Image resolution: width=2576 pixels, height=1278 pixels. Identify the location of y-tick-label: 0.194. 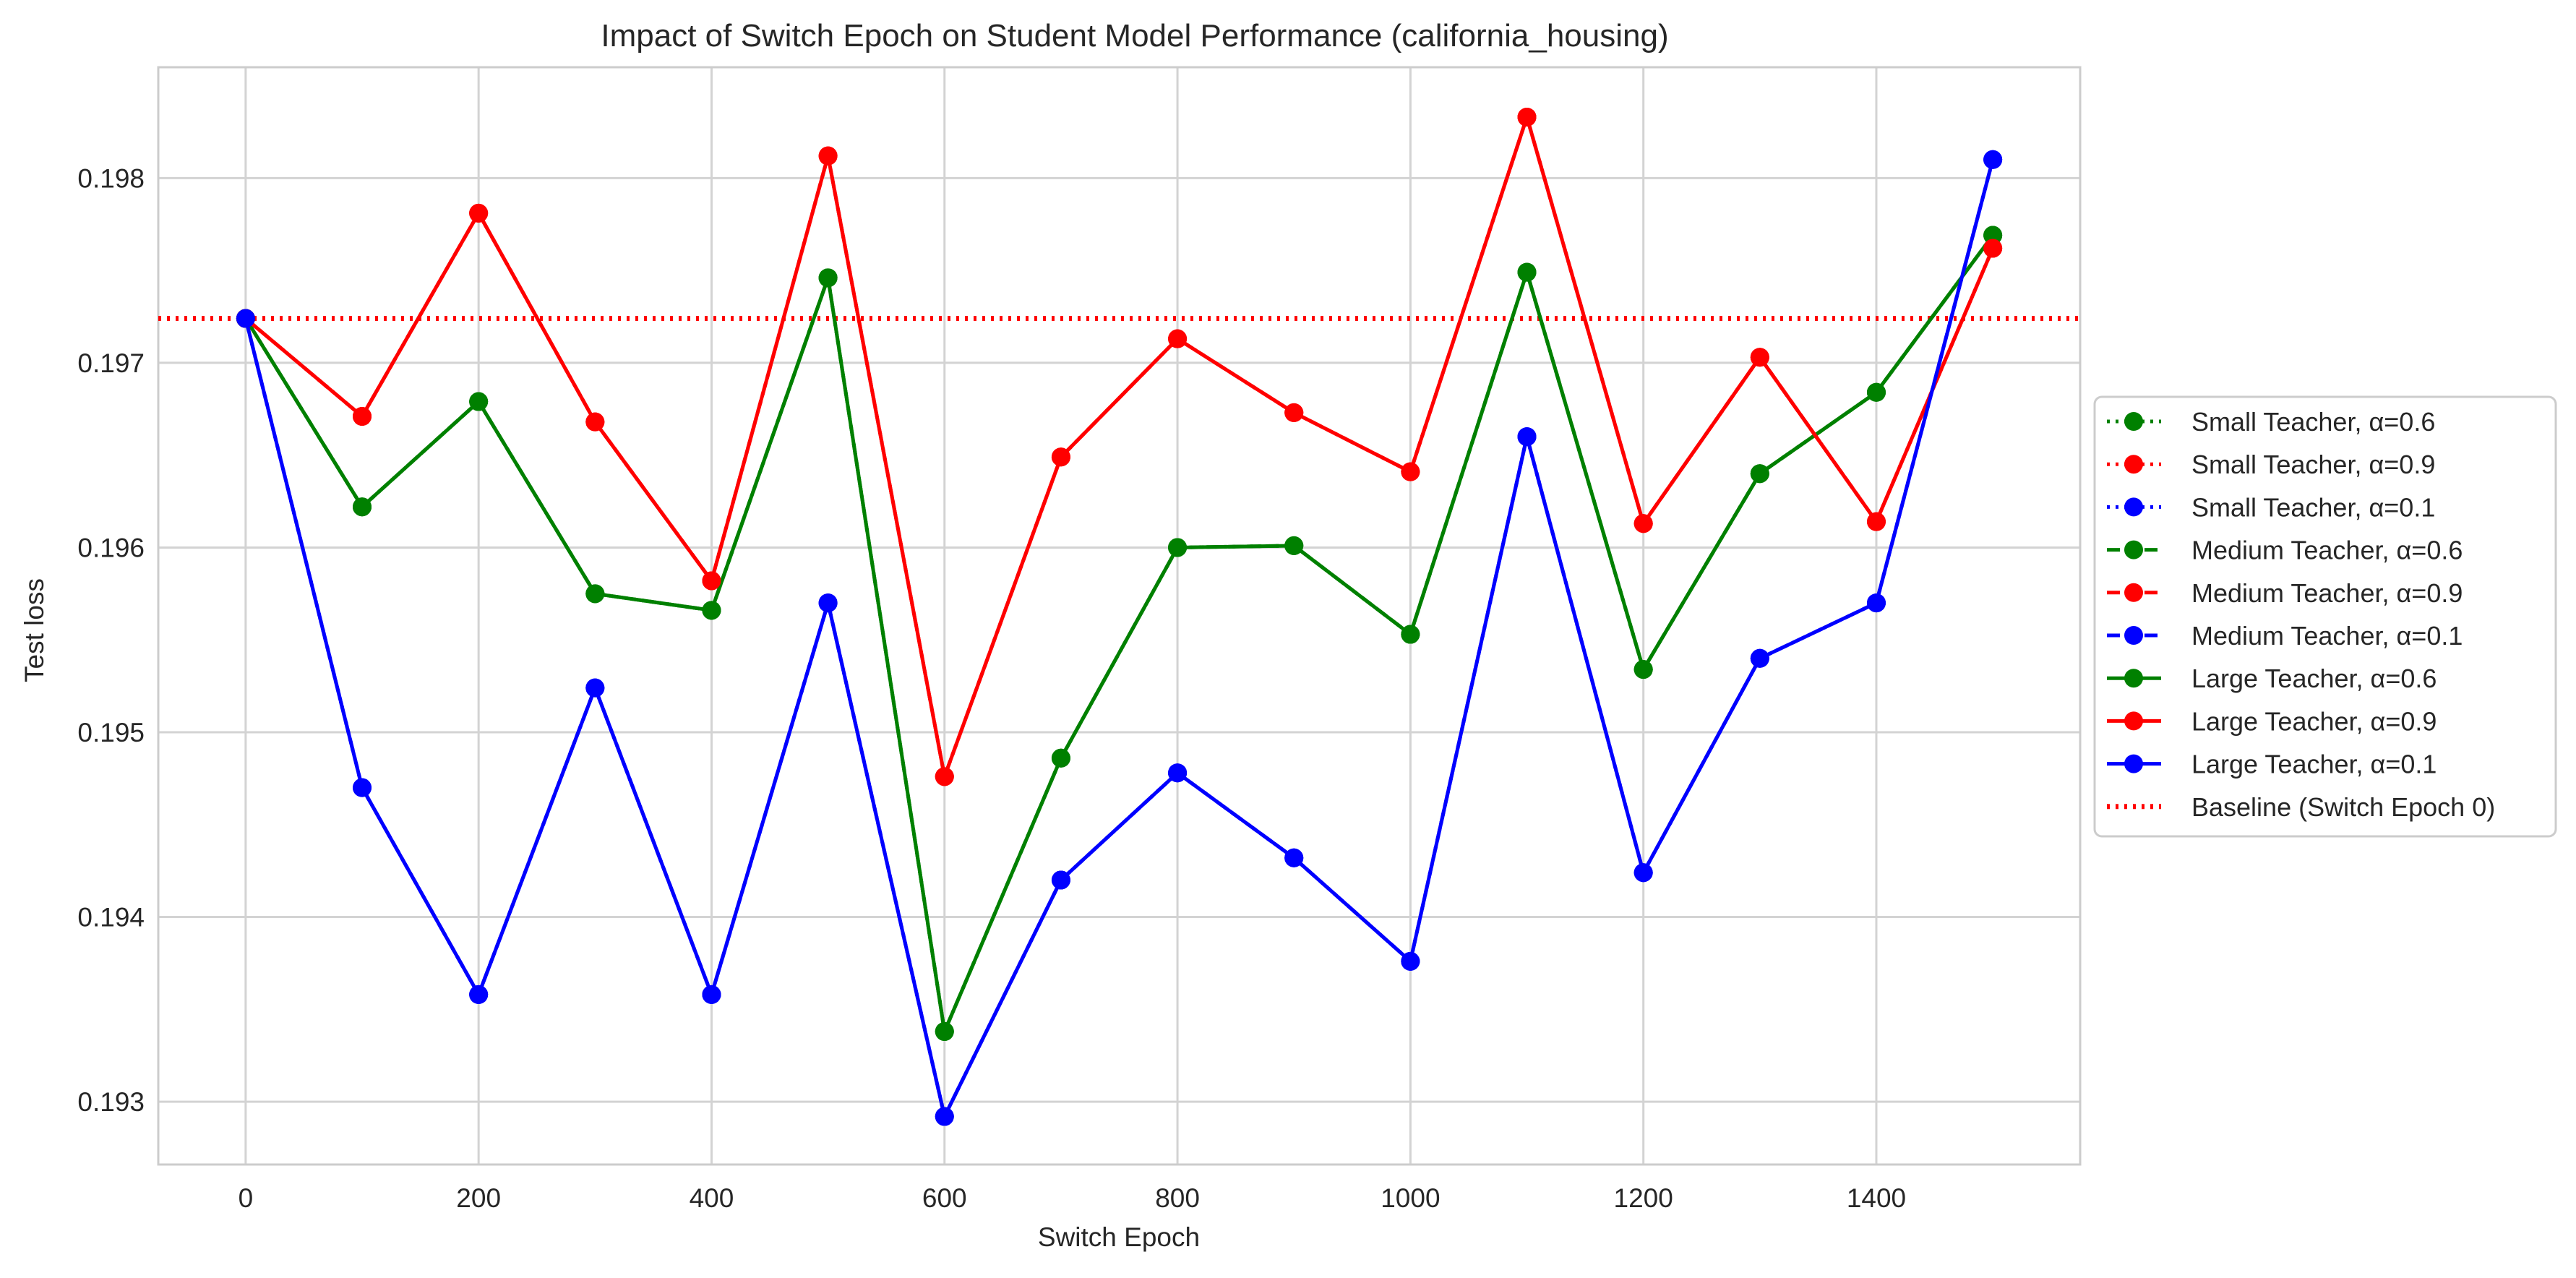
(111, 917).